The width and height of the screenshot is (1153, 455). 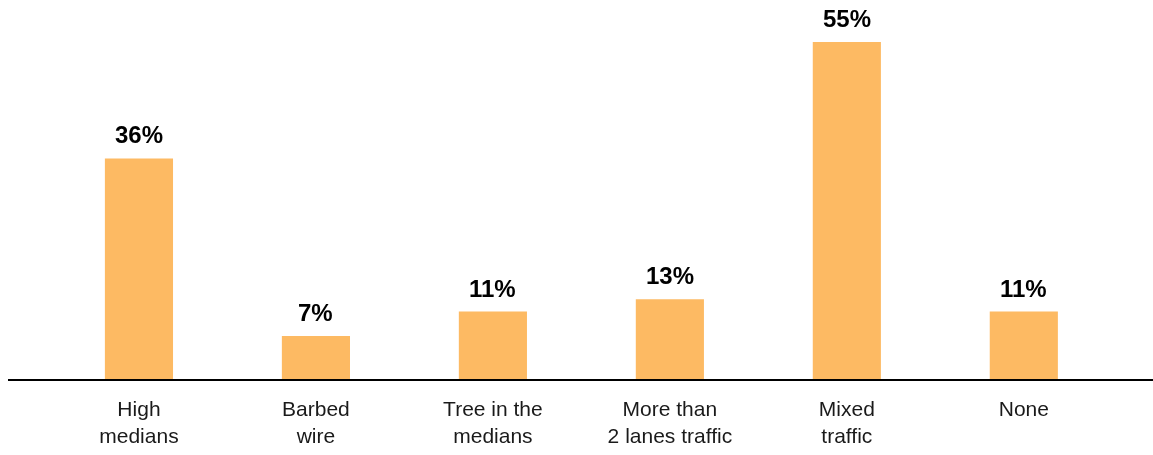 What do you see at coordinates (315, 312) in the screenshot?
I see `data-label: 7%` at bounding box center [315, 312].